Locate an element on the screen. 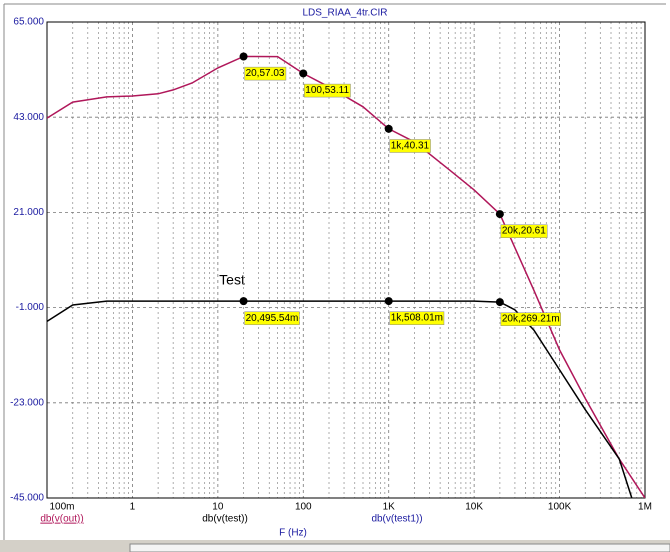  x-tick-label: 1M is located at coordinates (645, 507).